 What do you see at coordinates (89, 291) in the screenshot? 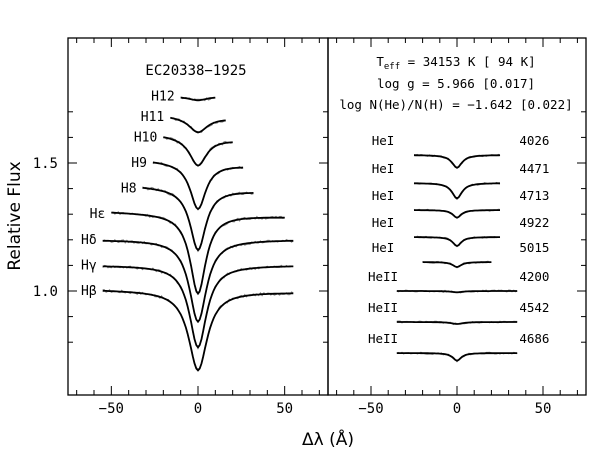
I see `balmer-label: Hβ` at bounding box center [89, 291].